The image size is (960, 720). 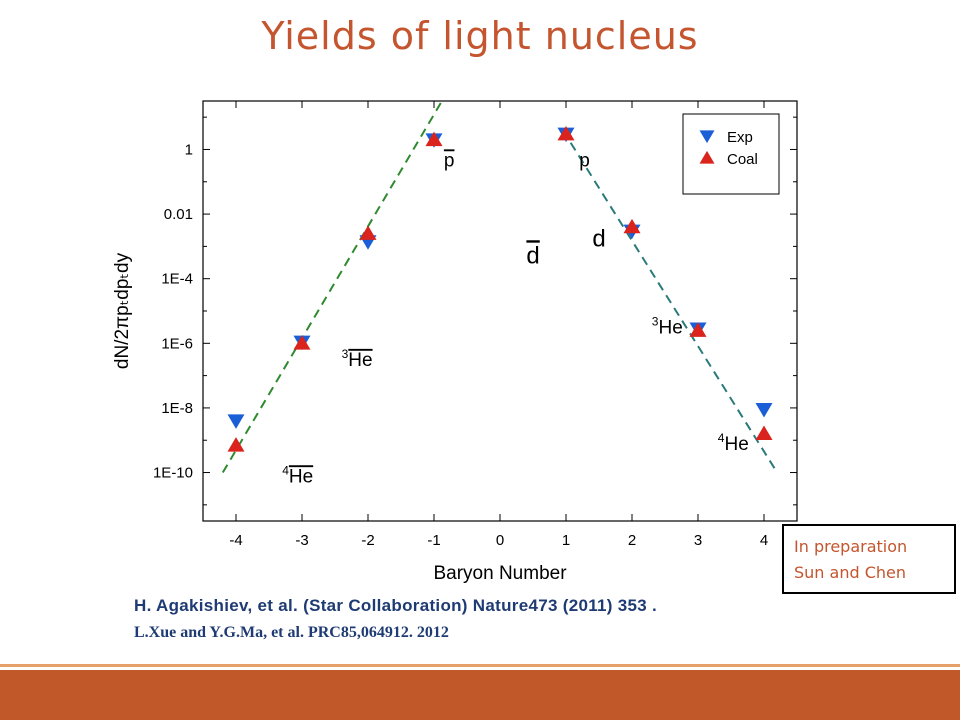 What do you see at coordinates (707, 157) in the screenshot?
I see `legend-coal-marker` at bounding box center [707, 157].